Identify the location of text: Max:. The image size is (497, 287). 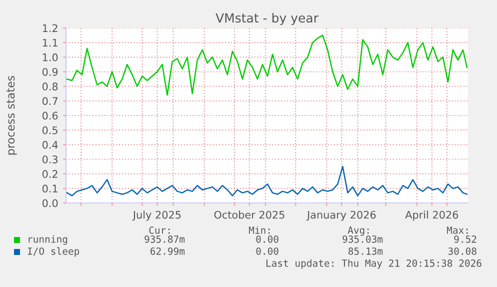
(457, 230).